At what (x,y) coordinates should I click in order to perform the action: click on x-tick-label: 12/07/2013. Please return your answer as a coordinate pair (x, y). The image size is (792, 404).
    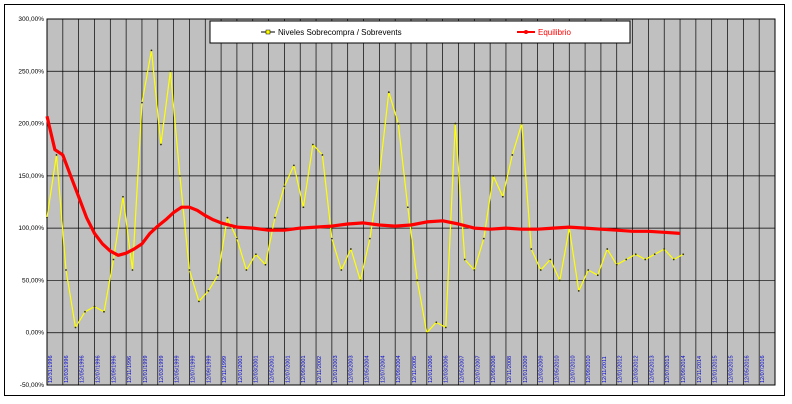
    Looking at the image, I should click on (668, 369).